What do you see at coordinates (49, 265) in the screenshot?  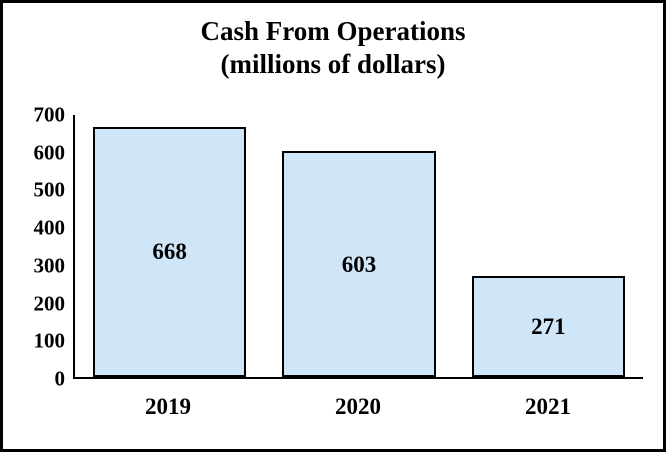 I see `y-tick-label: 300` at bounding box center [49, 265].